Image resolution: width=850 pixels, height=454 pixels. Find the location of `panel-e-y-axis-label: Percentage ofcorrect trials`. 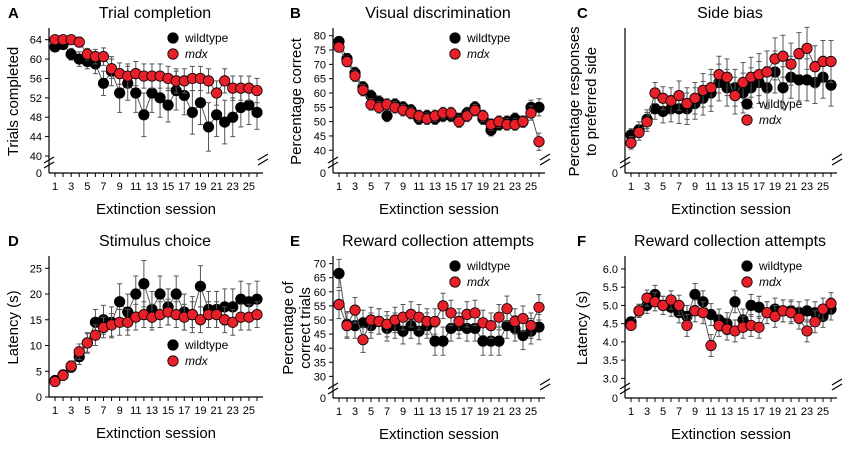

panel-e-y-axis-label: Percentage ofcorrect trials is located at coordinates (297, 327).